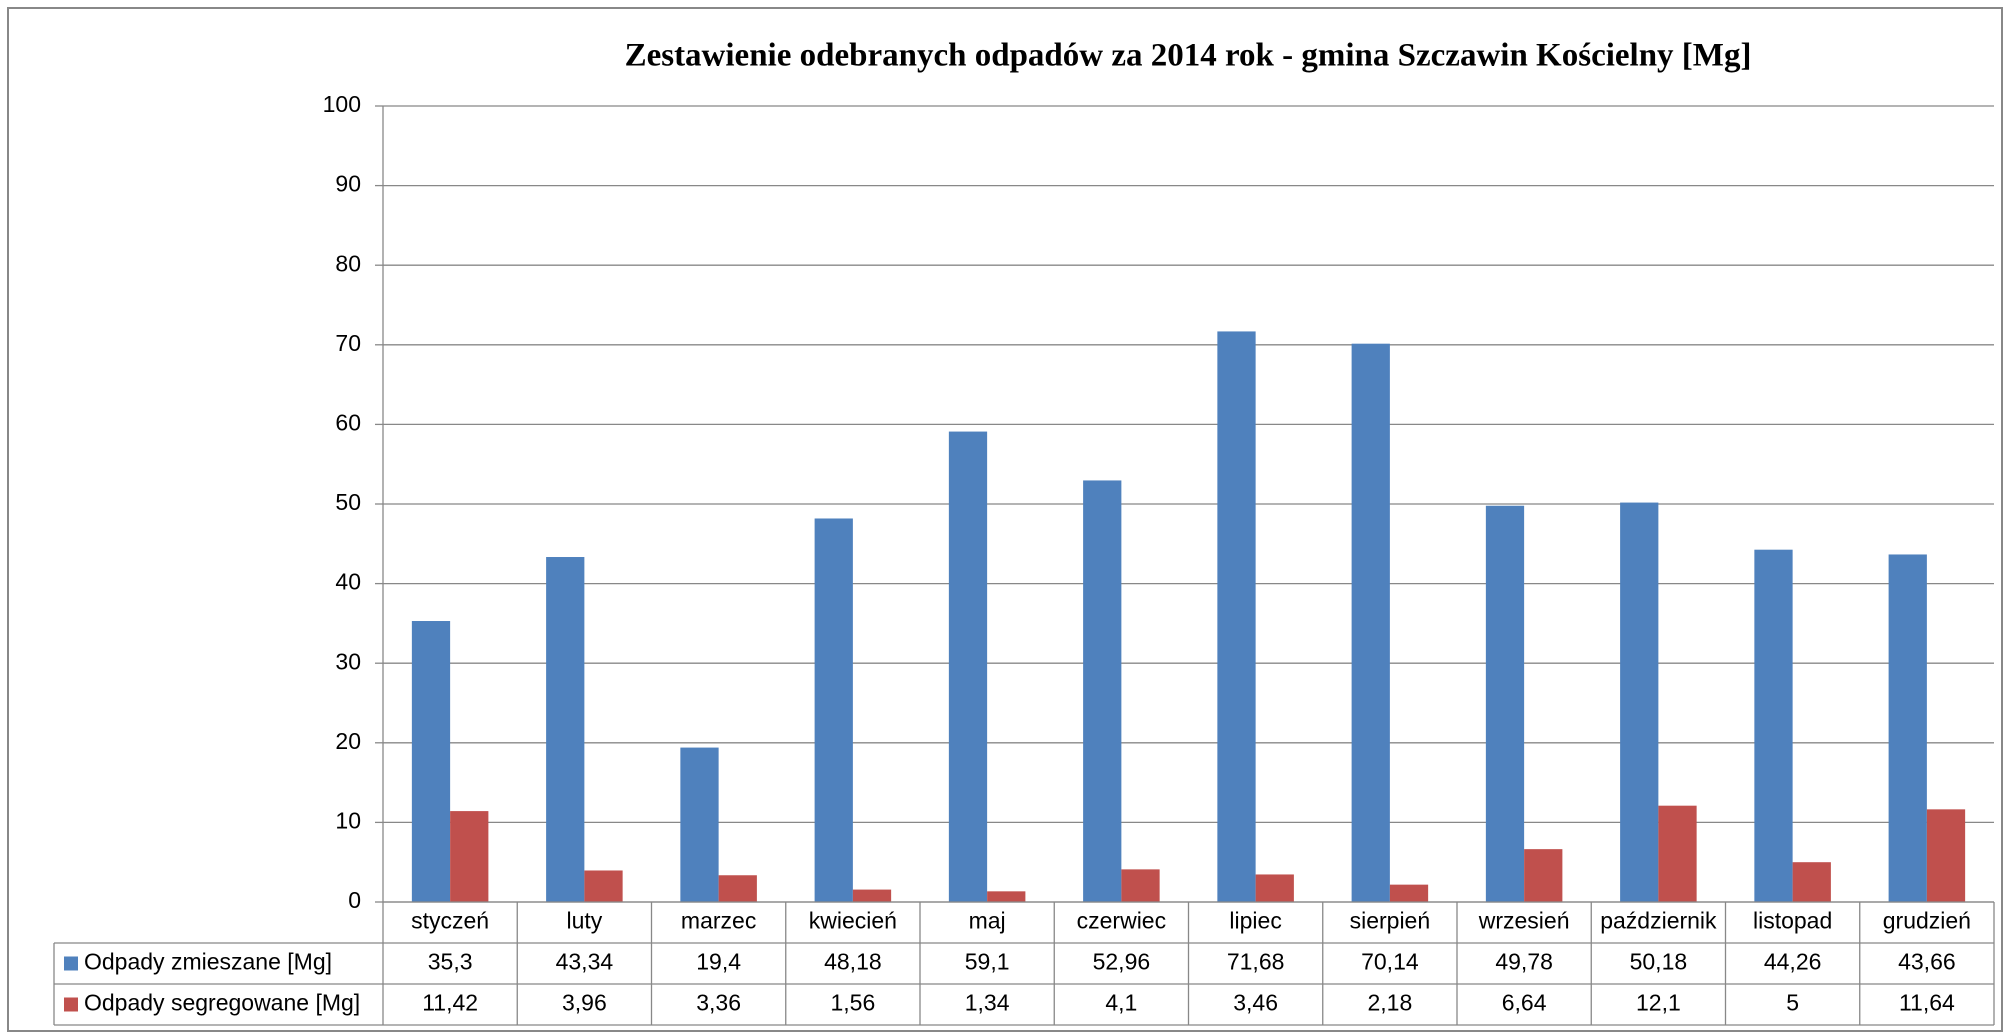  What do you see at coordinates (718, 962) in the screenshot?
I see `table-value: 19,4` at bounding box center [718, 962].